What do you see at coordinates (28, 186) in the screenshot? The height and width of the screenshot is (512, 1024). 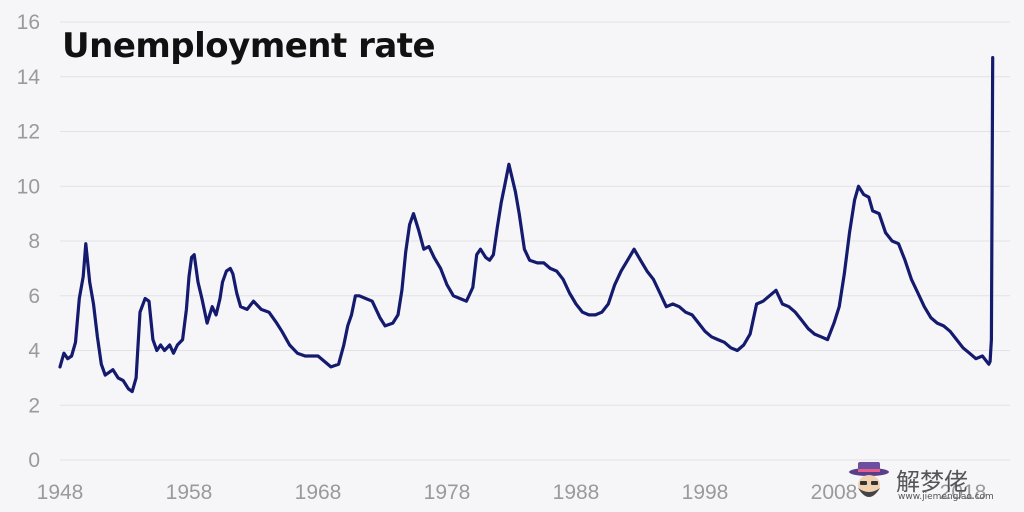 I see `y-tick-label: 10` at bounding box center [28, 186].